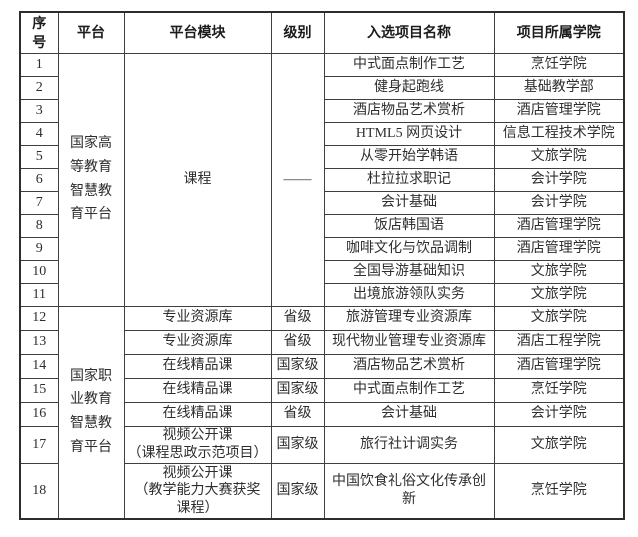 The image size is (638, 537). I want to click on index-cell: 15, so click(39, 390).